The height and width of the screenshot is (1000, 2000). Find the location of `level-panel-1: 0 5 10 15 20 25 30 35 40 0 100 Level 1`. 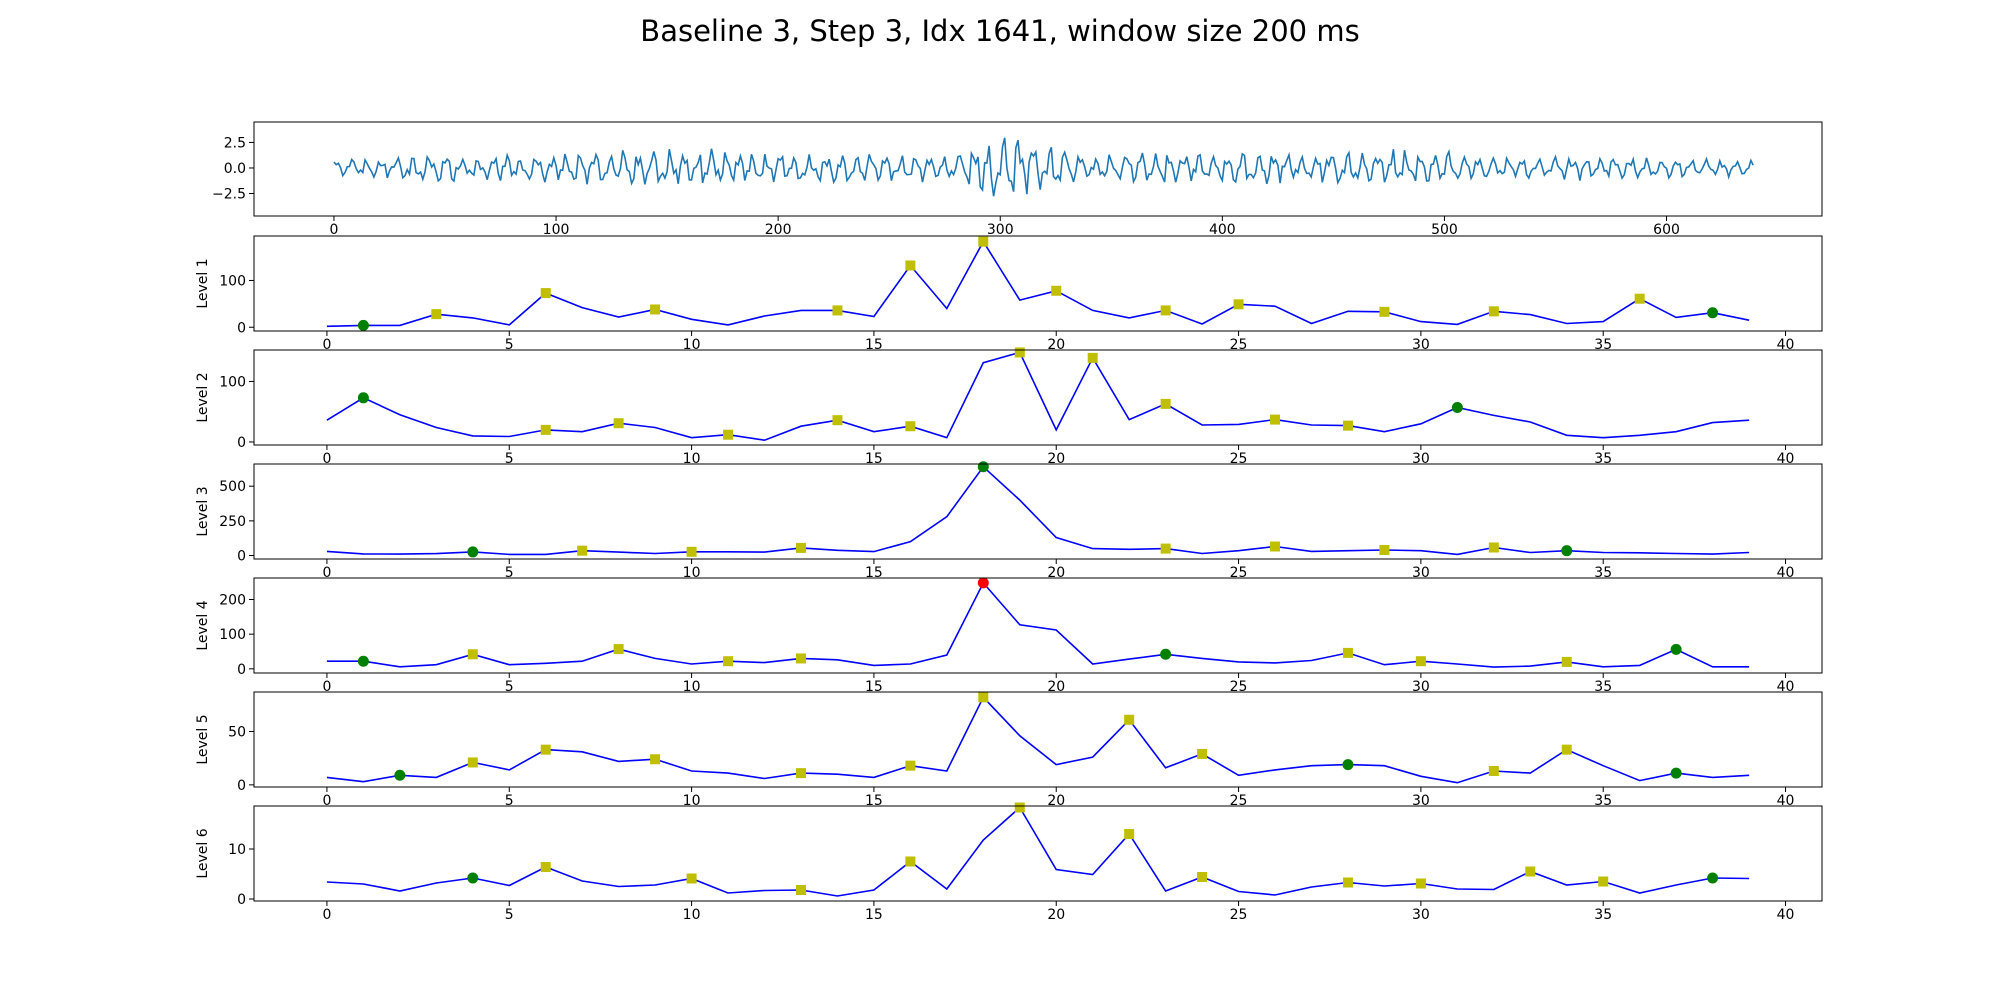

level-panel-1: 0 5 10 15 20 25 30 35 40 0 100 Level 1 is located at coordinates (1009, 294).